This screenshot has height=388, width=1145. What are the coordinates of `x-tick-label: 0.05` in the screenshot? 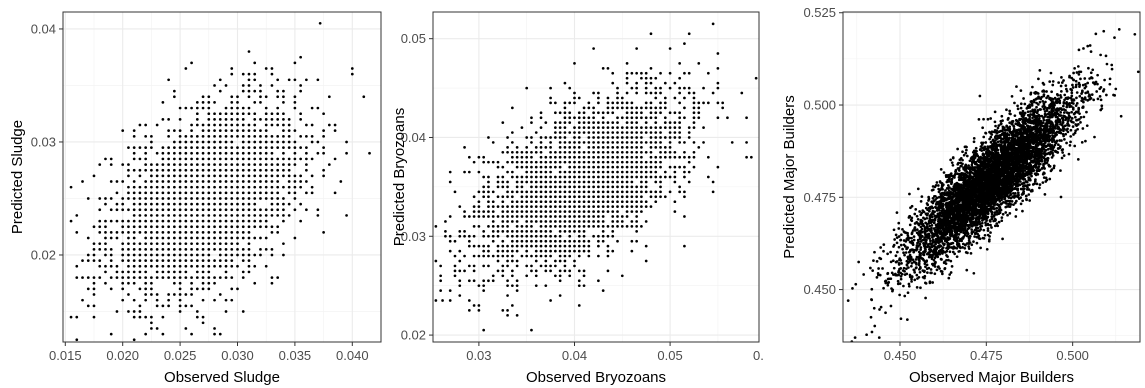 It's located at (669, 355).